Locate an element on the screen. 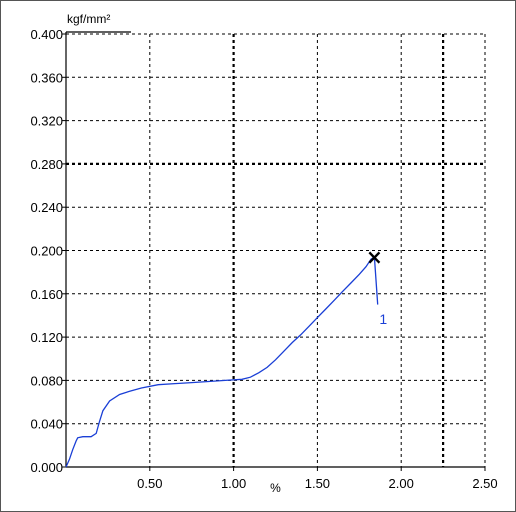 This screenshot has height=512, width=516. y-tick-label: 0.360 is located at coordinates (46, 77).